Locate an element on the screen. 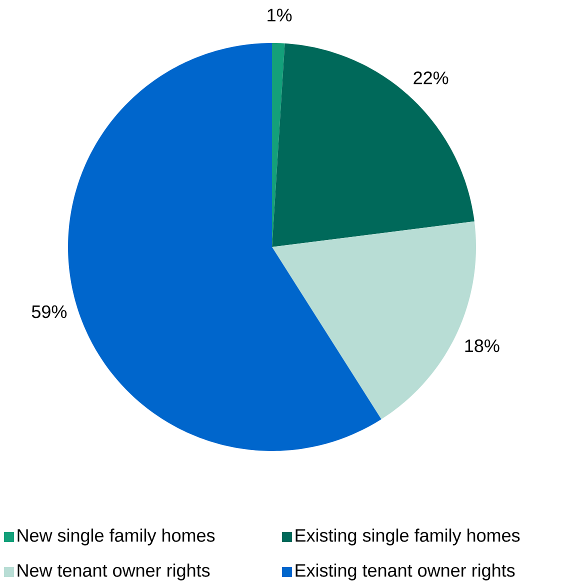 The image size is (564, 584). legend-label: New single family homes is located at coordinates (116, 537).